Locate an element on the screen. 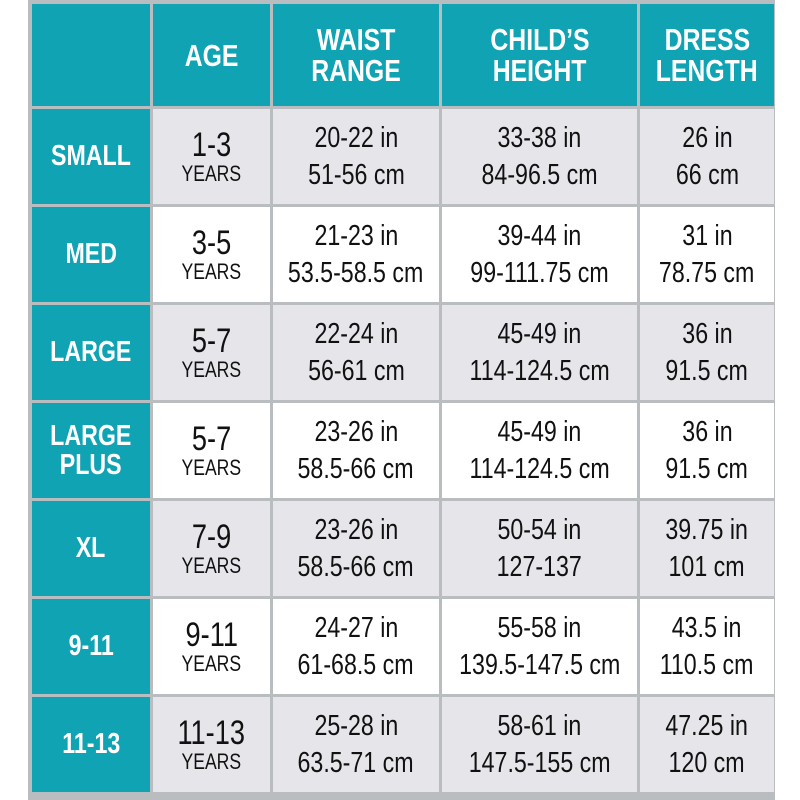  height-cell: 55-58 in 139.5-147.5 cm is located at coordinates (539, 646).